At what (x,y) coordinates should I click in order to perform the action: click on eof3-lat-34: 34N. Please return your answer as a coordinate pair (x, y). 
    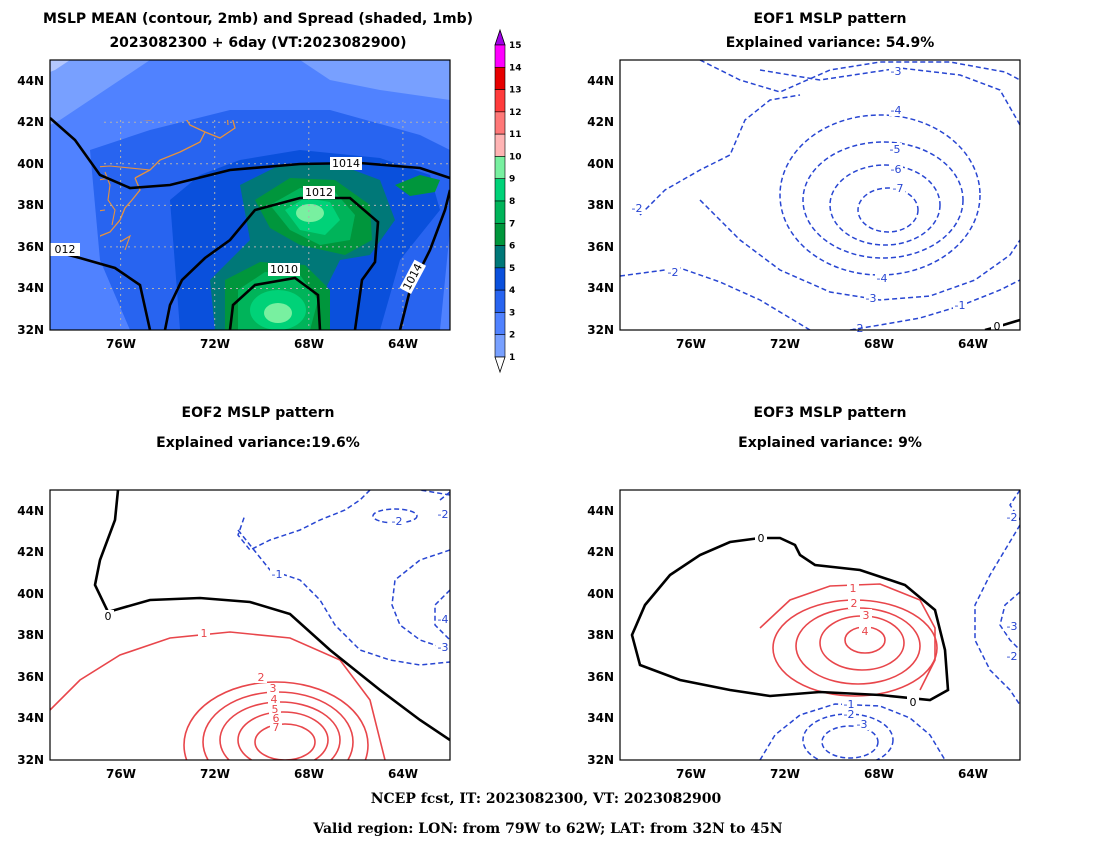
    Looking at the image, I should click on (600, 718).